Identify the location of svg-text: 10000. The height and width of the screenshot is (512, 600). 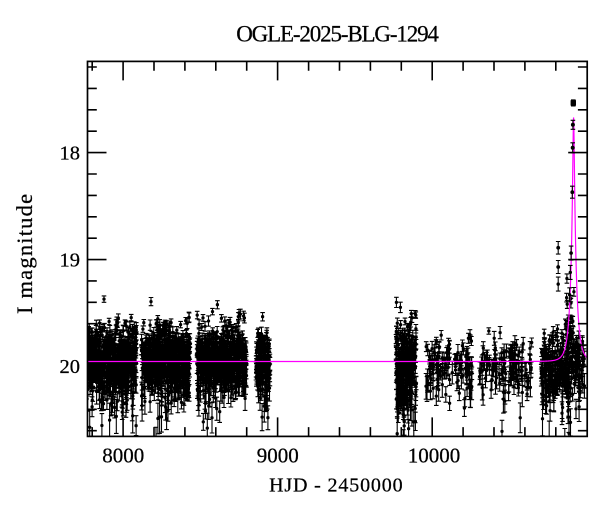
(434, 456).